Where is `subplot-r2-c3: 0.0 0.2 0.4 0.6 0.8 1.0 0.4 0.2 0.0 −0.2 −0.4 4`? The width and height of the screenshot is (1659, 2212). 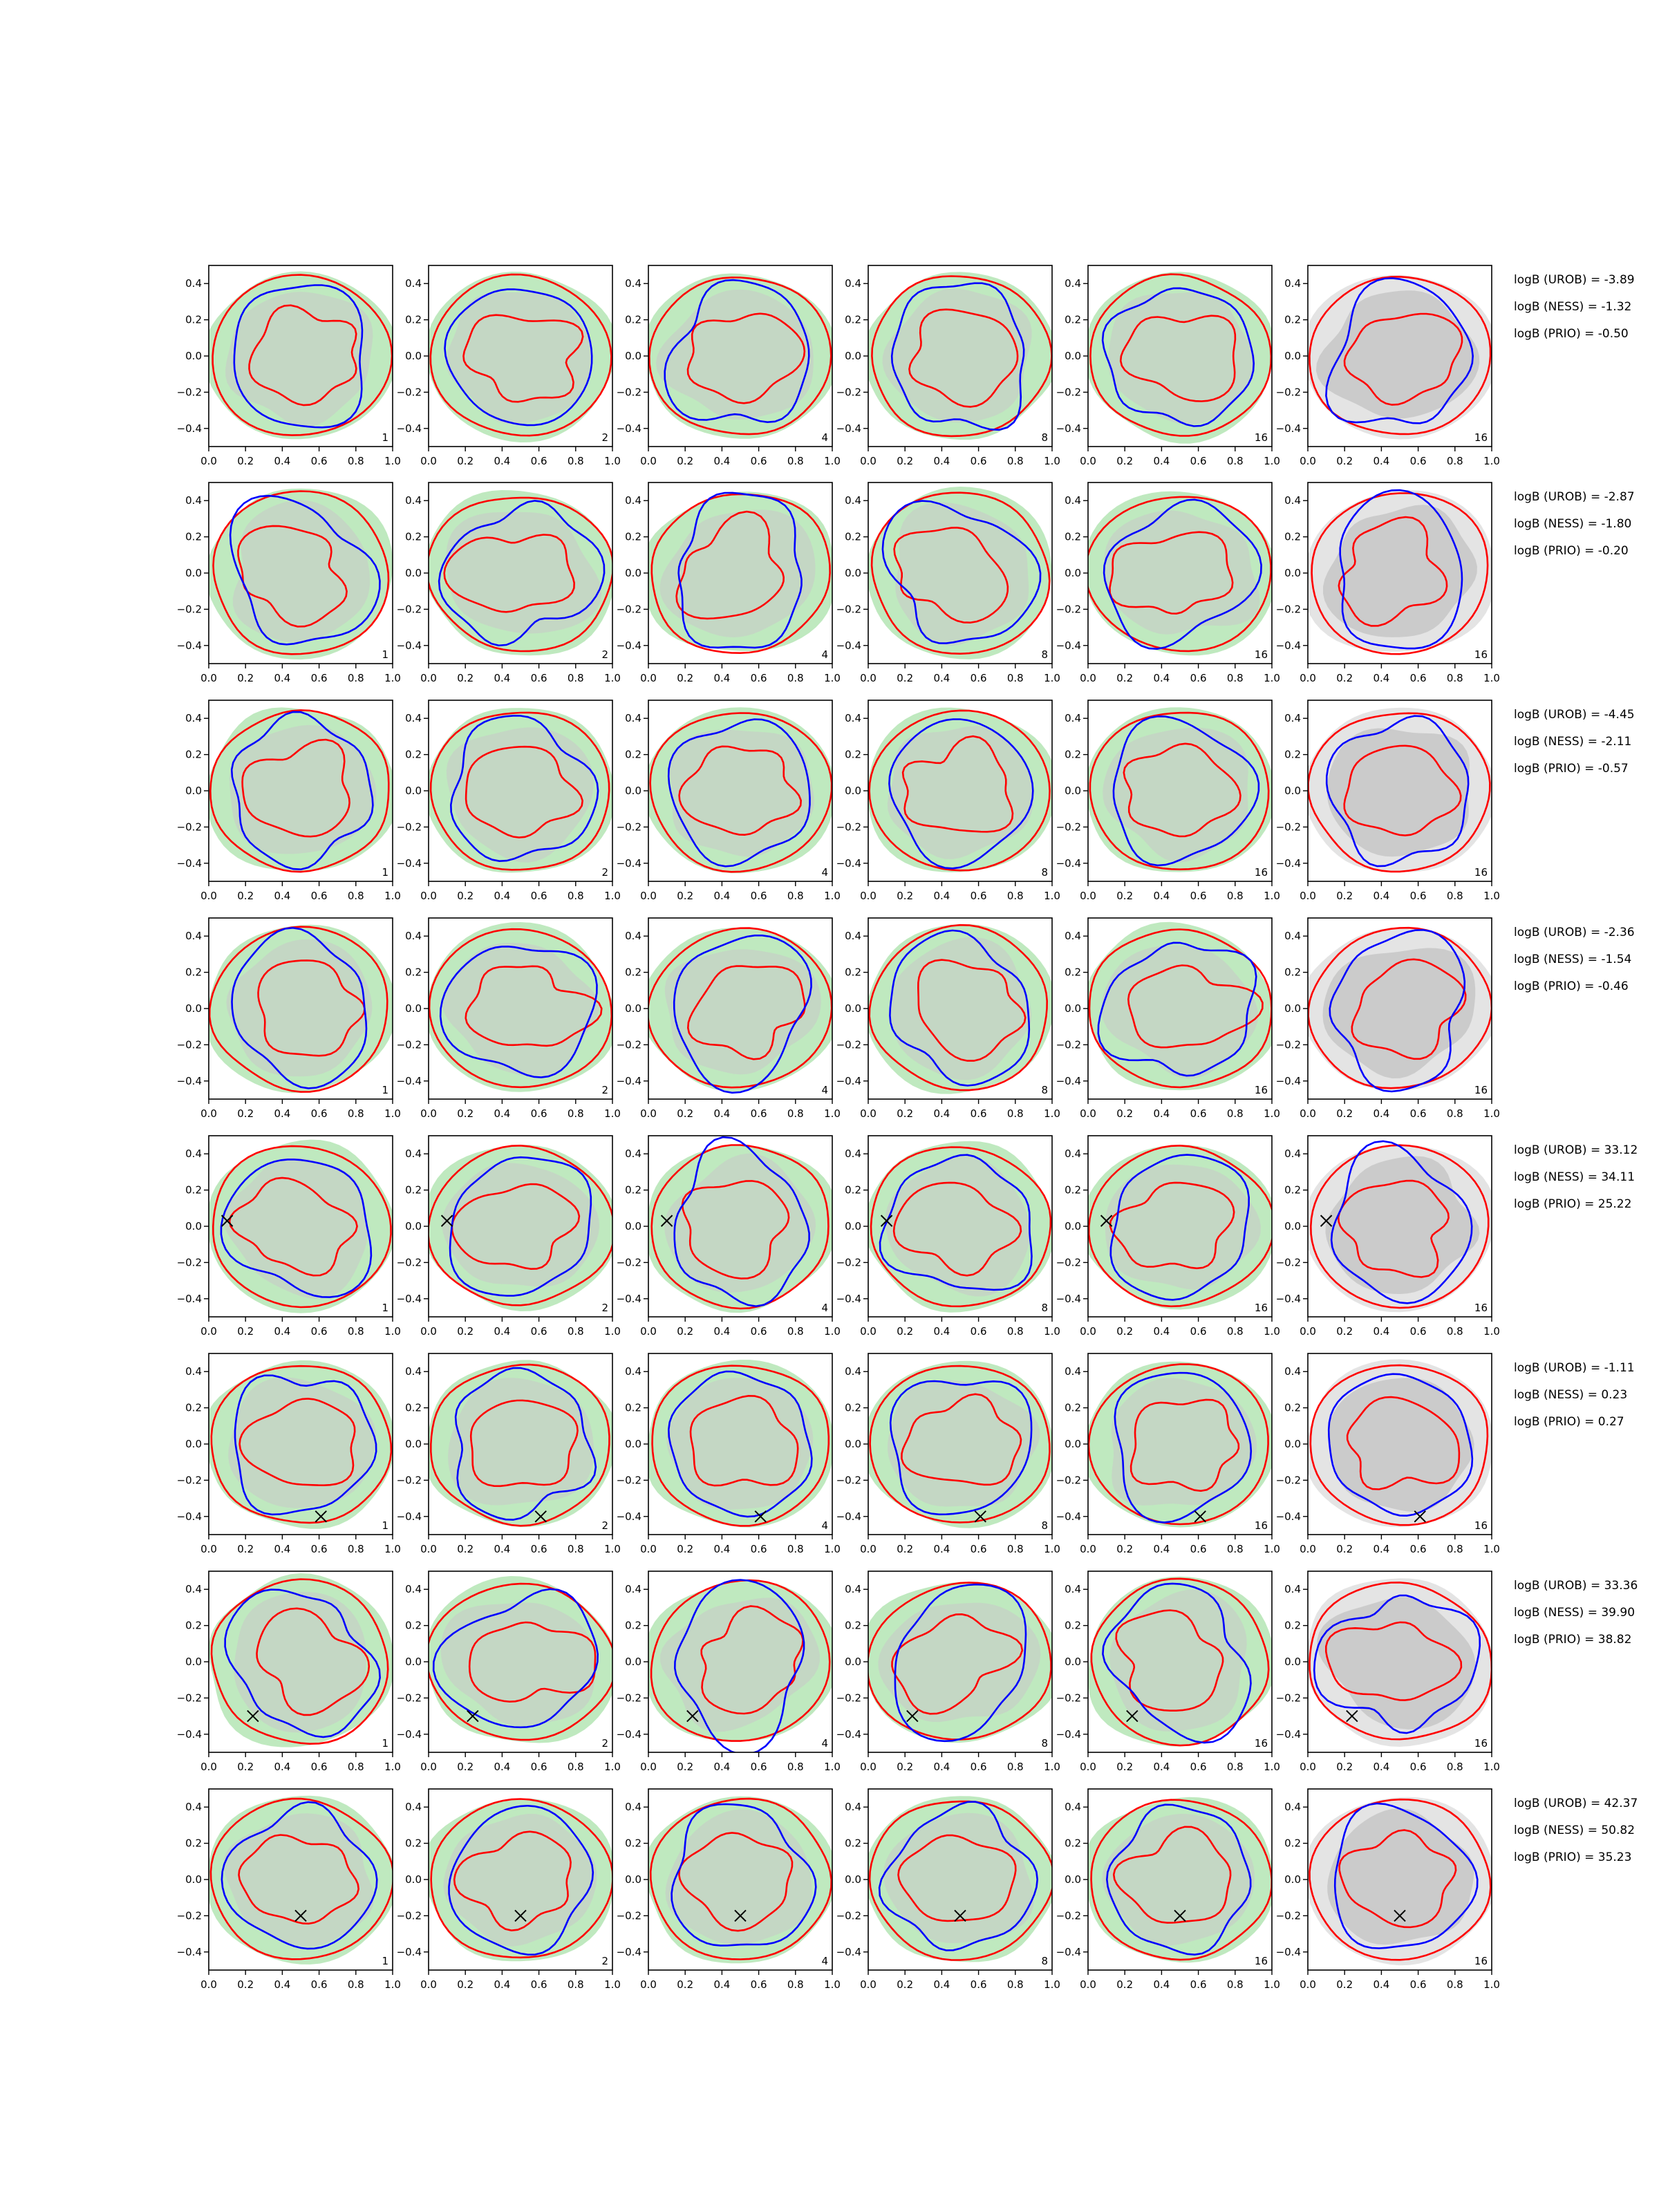
subplot-r2-c3: 0.0 0.2 0.4 0.6 0.8 1.0 0.4 0.2 0.0 −0.2 −0.4 4 is located at coordinates (729, 583).